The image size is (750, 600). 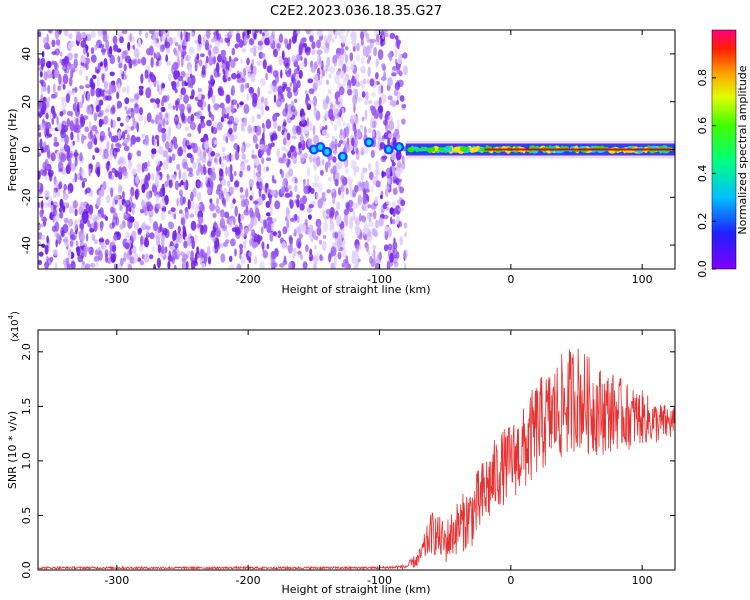 What do you see at coordinates (248, 279) in the screenshot?
I see `spectrogram-x-tick-label: -200` at bounding box center [248, 279].